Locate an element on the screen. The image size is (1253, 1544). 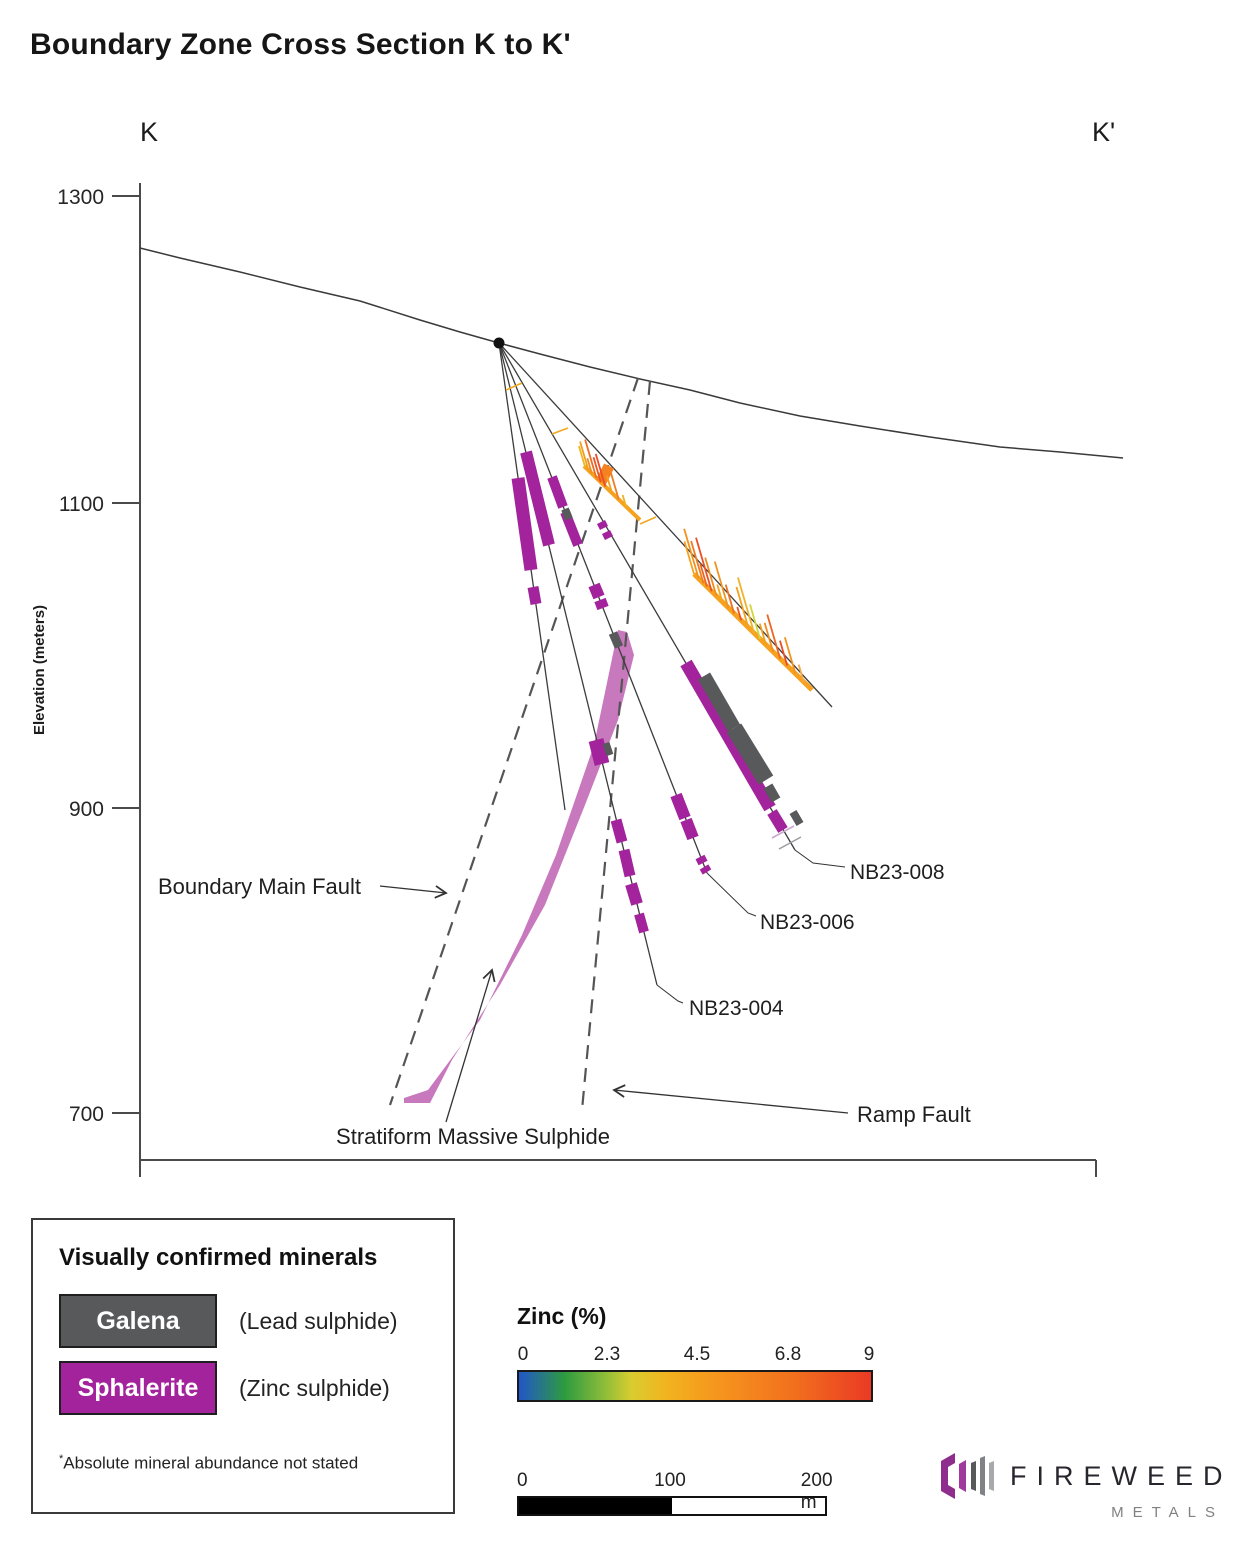
scale-tick-0: 0 is located at coordinates (522, 1480).